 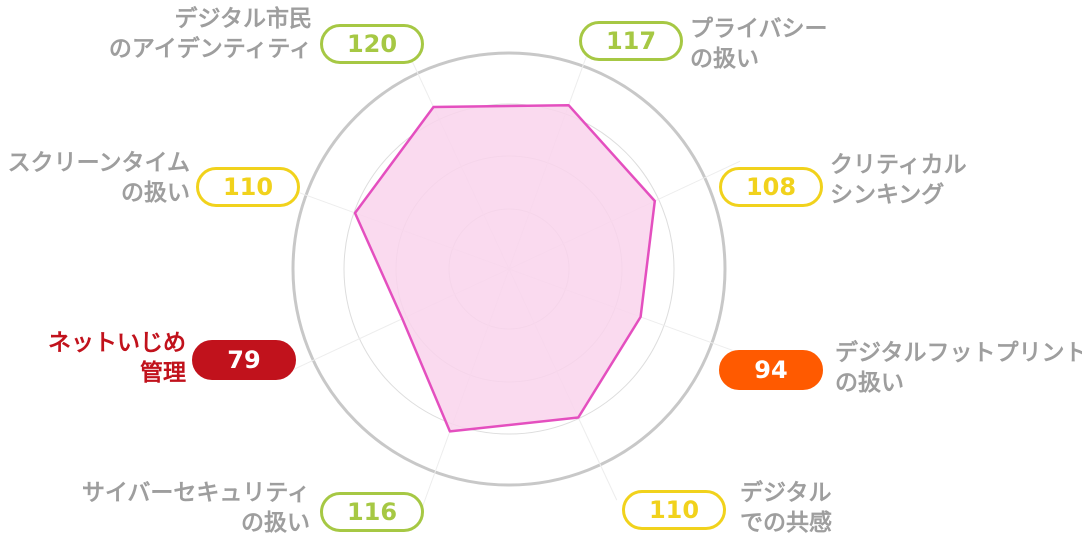 What do you see at coordinates (759, 29) in the screenshot?
I see `privacy-label-line1: プライバシー` at bounding box center [759, 29].